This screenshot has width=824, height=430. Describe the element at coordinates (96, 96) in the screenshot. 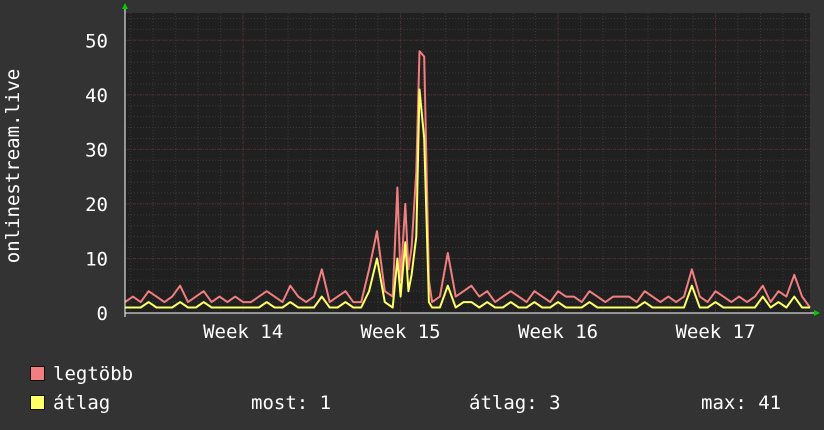

I see `y-tick-label: 40` at that location.